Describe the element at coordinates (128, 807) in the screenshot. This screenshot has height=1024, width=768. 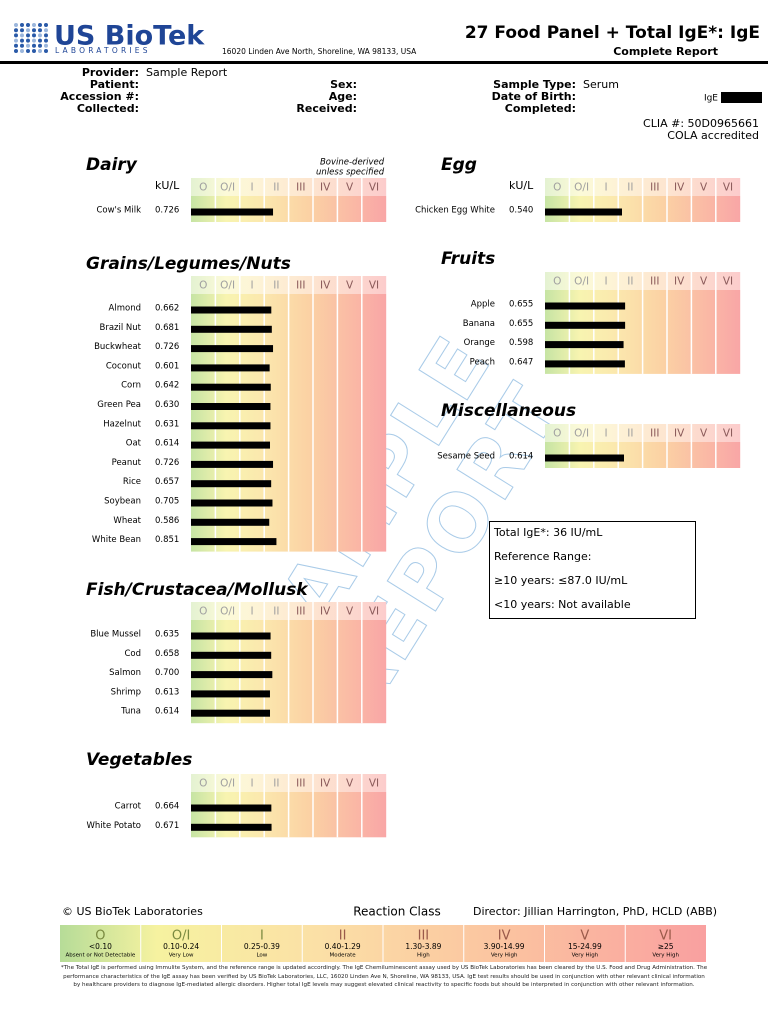
I see `item-name: Carrot` at that location.